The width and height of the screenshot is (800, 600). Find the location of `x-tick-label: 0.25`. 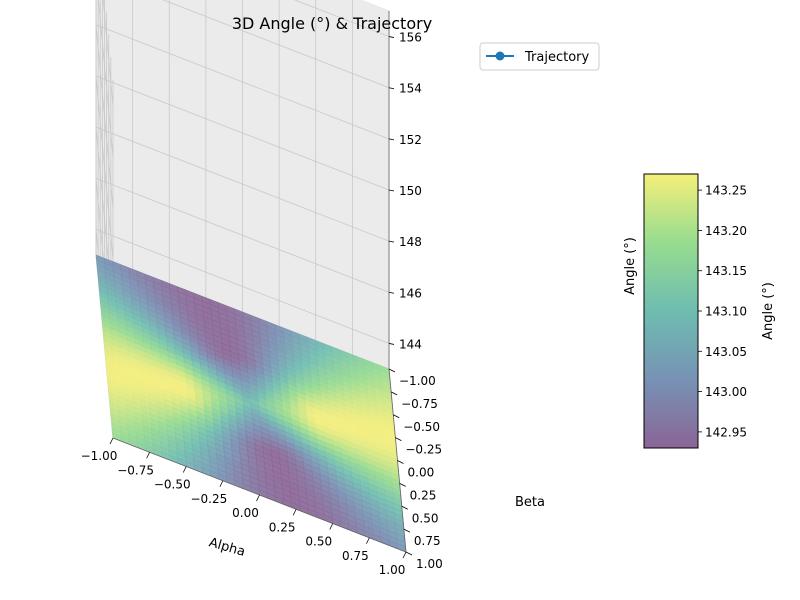

x-tick-label: 0.25 is located at coordinates (282, 527).